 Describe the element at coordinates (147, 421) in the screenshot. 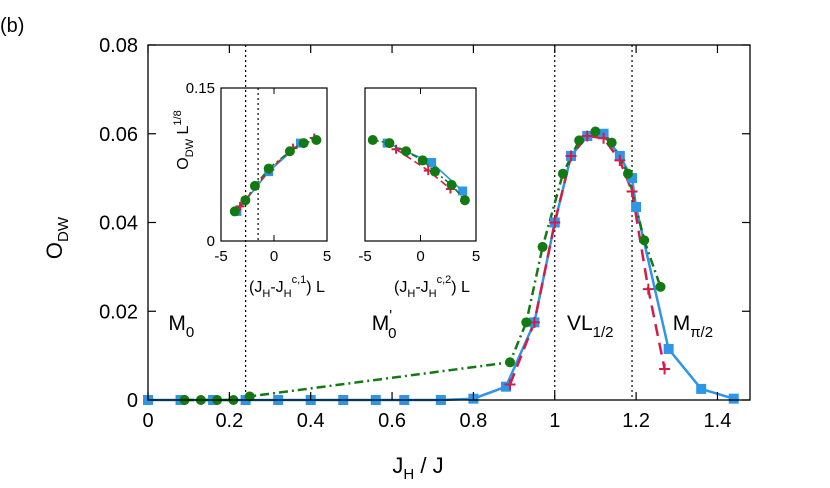

I see `x-tick-label: 0` at that location.